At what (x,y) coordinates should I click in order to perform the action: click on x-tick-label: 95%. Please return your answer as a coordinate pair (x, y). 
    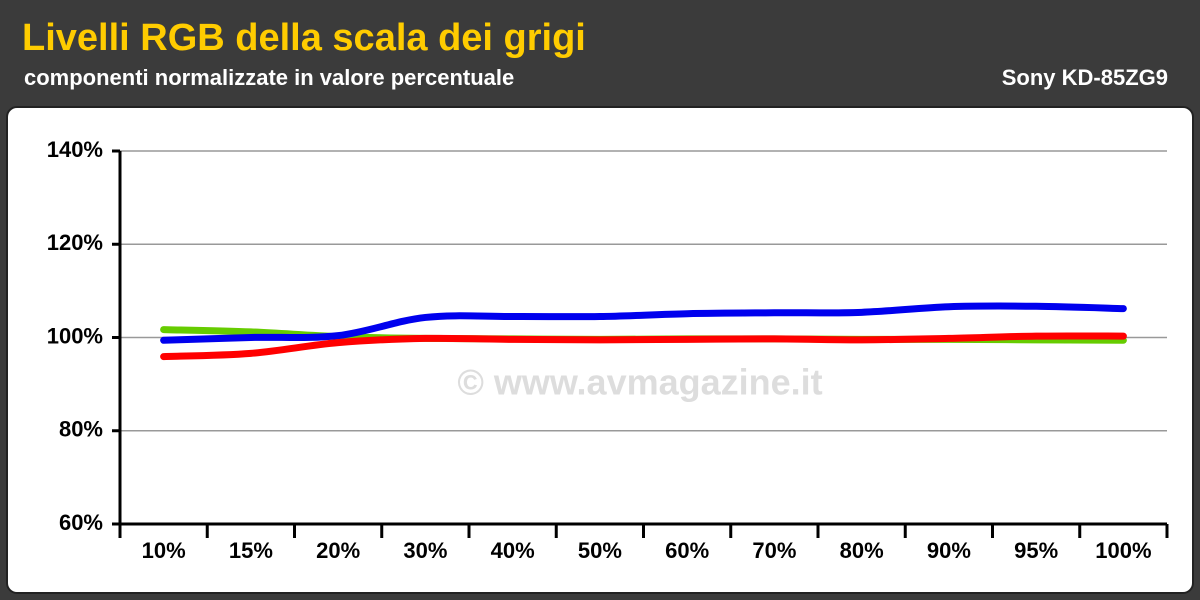
    Looking at the image, I should click on (1036, 550).